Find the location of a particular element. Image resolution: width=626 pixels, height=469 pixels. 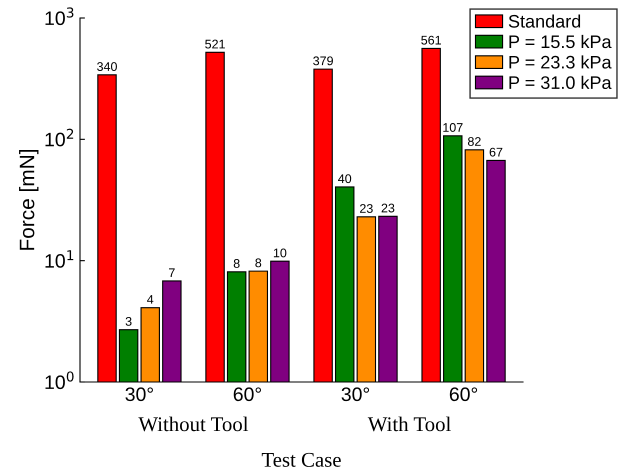

data-label: 67 is located at coordinates (496, 152).